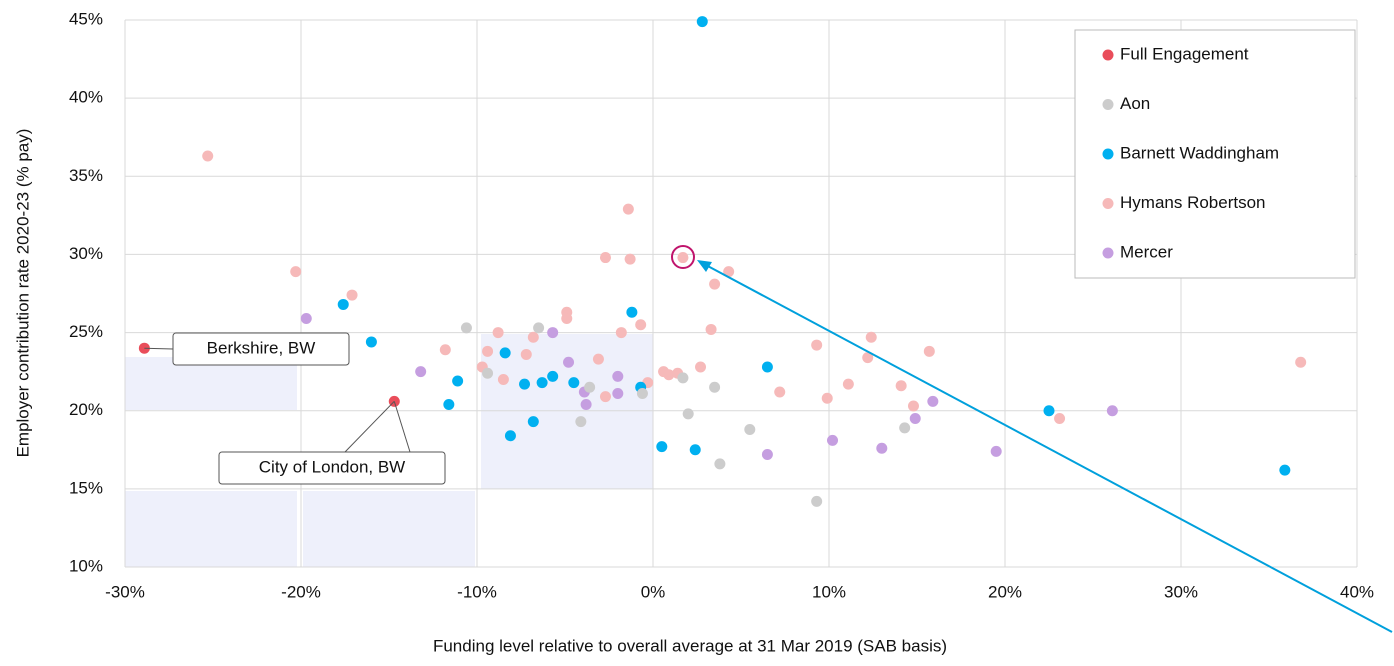 The height and width of the screenshot is (666, 1394). Describe the element at coordinates (1181, 591) in the screenshot. I see `x-tick-label: 30%` at that location.